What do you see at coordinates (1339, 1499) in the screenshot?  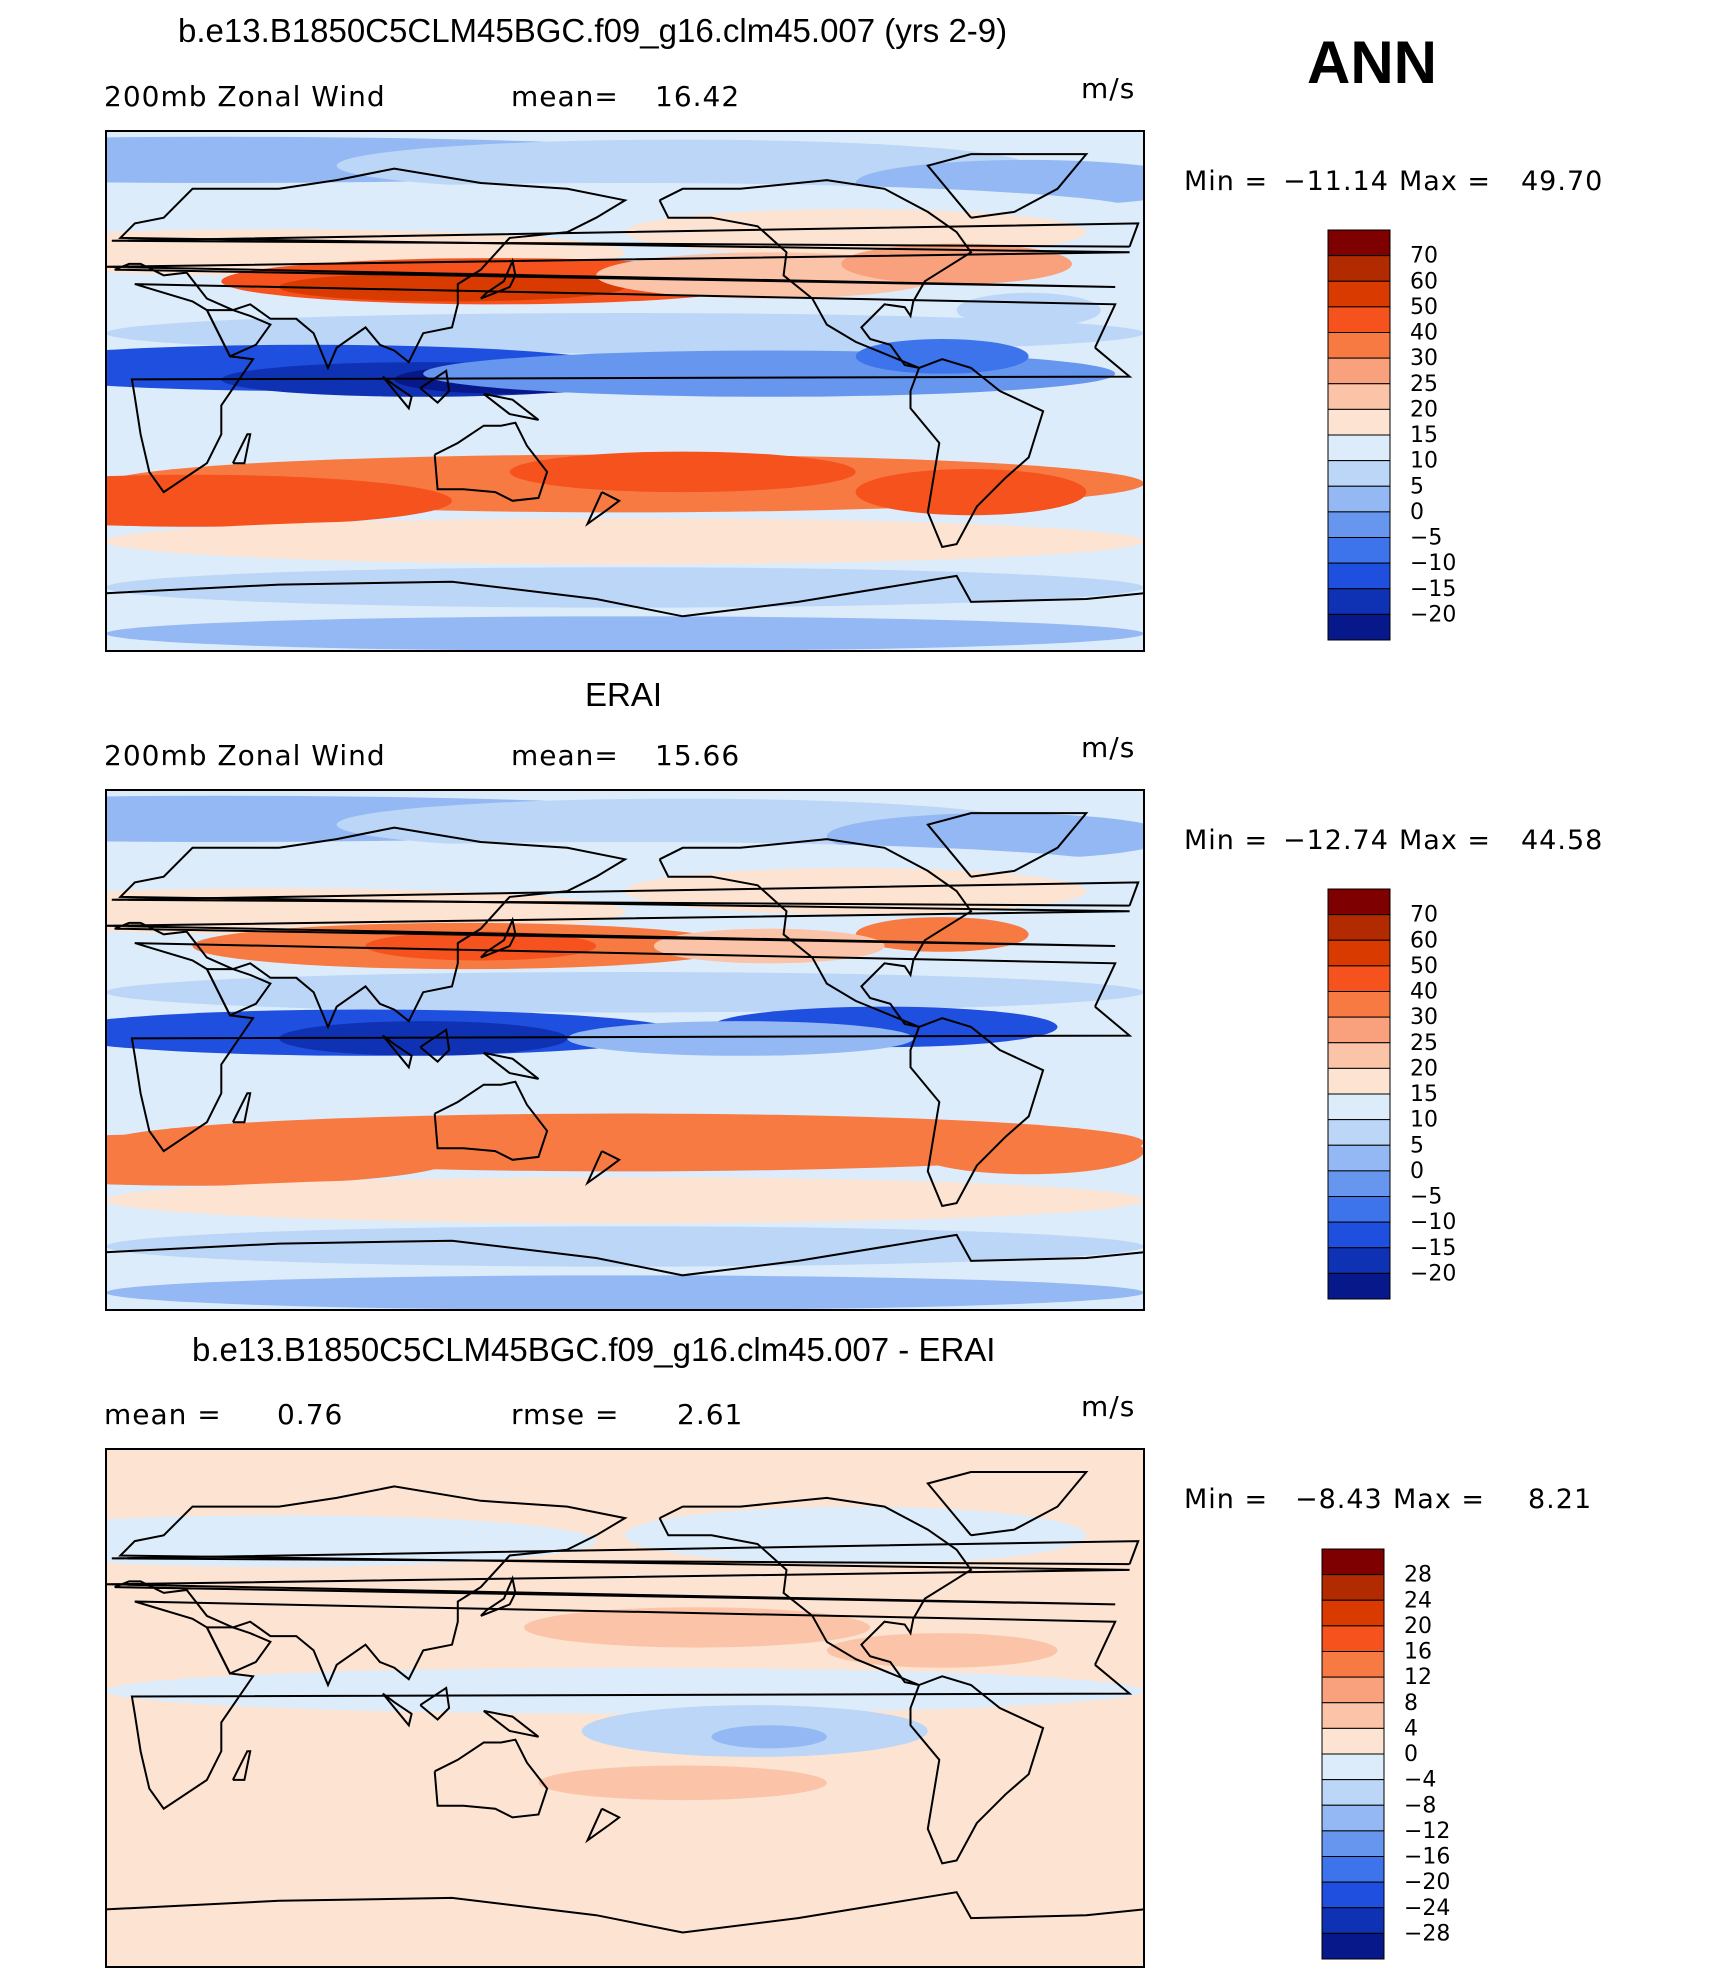 I see `panel3-min-value: −8.43` at bounding box center [1339, 1499].